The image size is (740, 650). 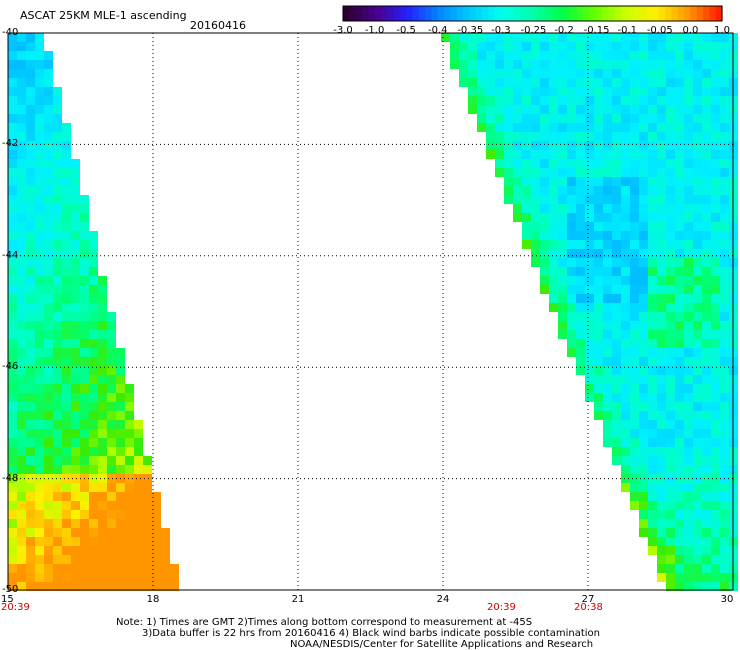 What do you see at coordinates (470, 30) in the screenshot?
I see `colorbar-tick-label: -0.35` at bounding box center [470, 30].